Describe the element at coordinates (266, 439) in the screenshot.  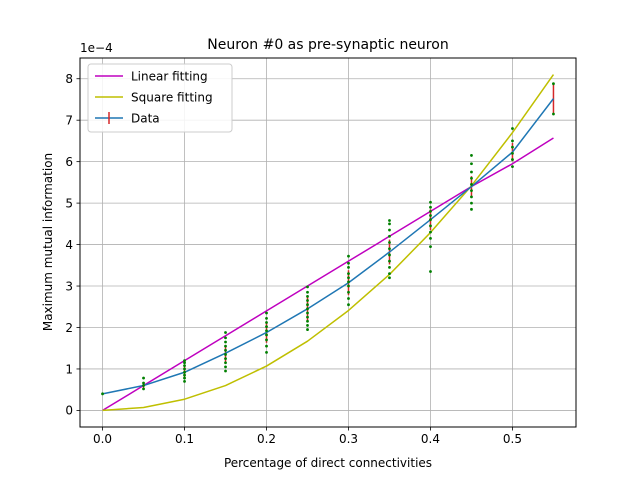
I see `x-tick-label: 0.2` at that location.